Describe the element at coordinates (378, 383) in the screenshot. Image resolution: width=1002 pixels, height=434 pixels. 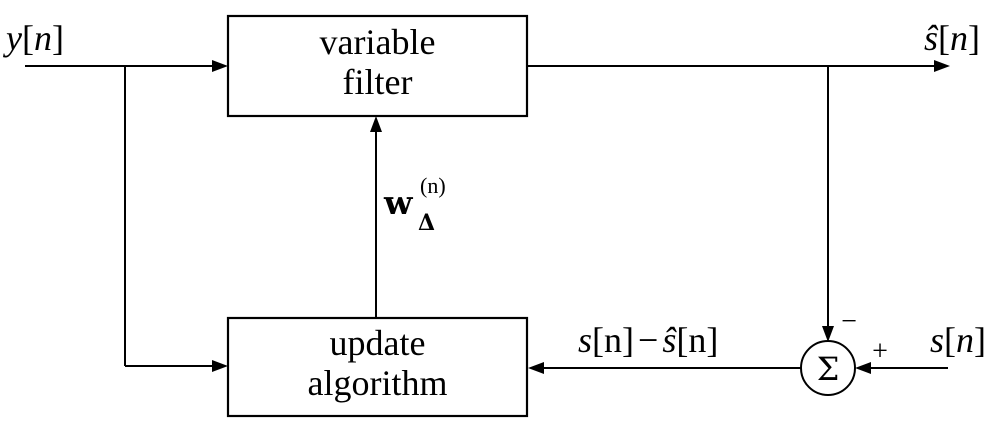
I see `update-algorithm-label-line2: algorithm` at that location.